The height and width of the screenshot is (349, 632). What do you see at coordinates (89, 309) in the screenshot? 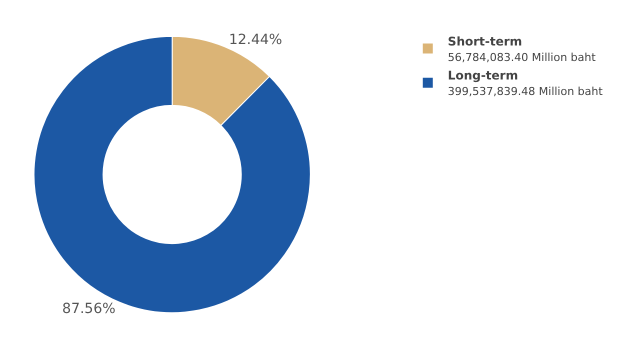
I see `data-label: 87.56%` at bounding box center [89, 309].